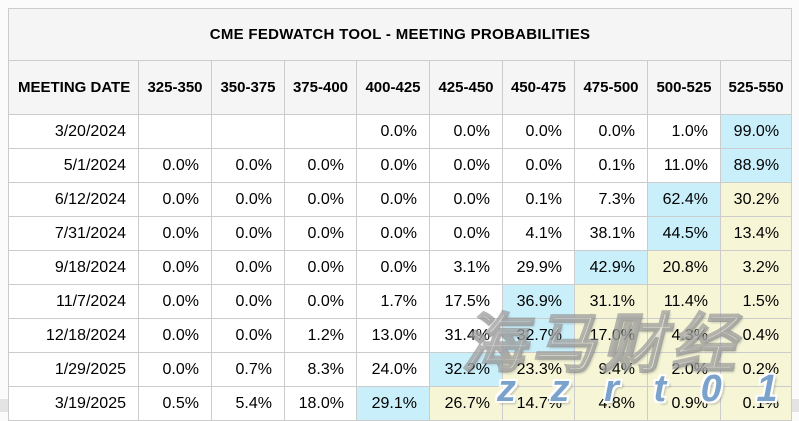 The height and width of the screenshot is (421, 799). Describe the element at coordinates (538, 267) in the screenshot. I see `probability-cell: 29.9%` at that location.